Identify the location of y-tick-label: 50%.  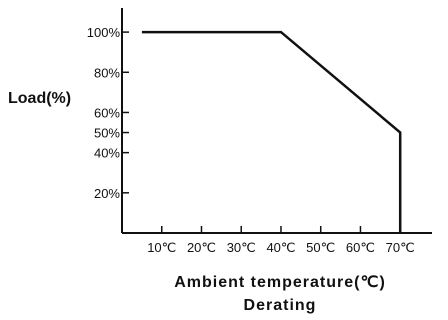
(107, 133).